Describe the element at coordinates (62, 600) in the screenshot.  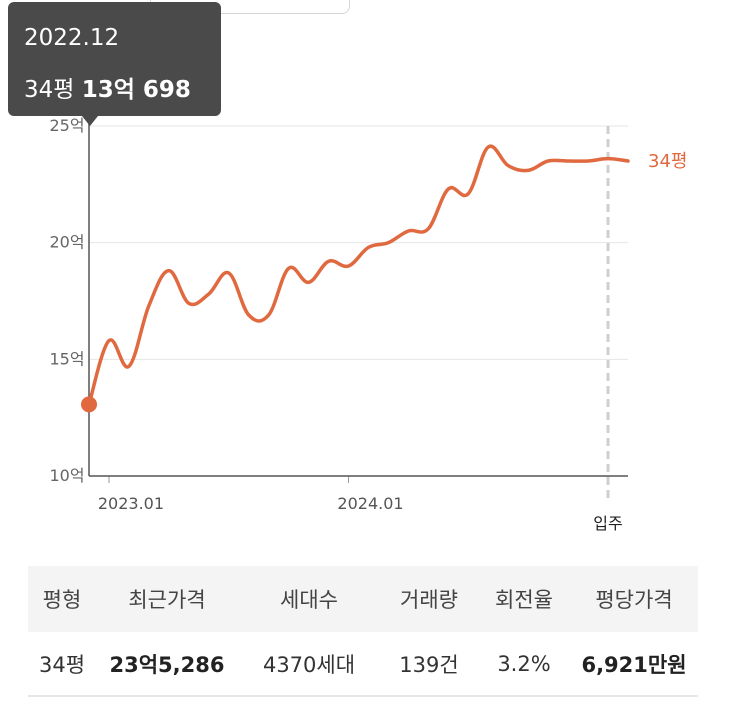
I see `header-size: 평형` at that location.